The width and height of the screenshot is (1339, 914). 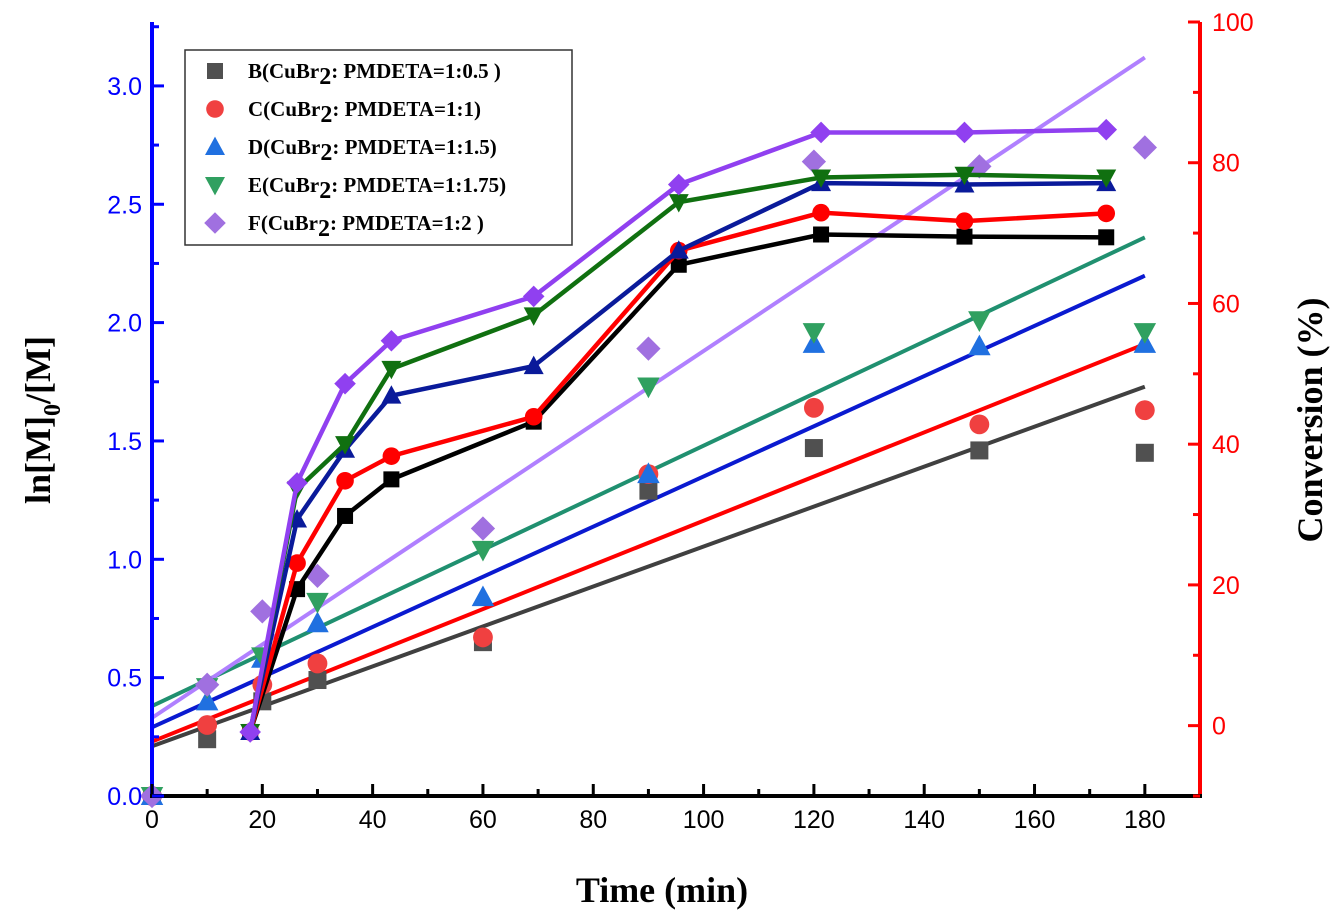 I want to click on legend-entry: C(CuBr2: PMDETA=1:1), so click(x=364, y=112).